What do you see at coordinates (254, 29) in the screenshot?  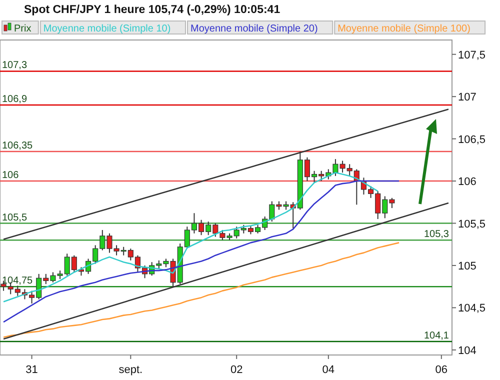 I see `text: Moyenne mobile (Simple 20)` at bounding box center [254, 29].